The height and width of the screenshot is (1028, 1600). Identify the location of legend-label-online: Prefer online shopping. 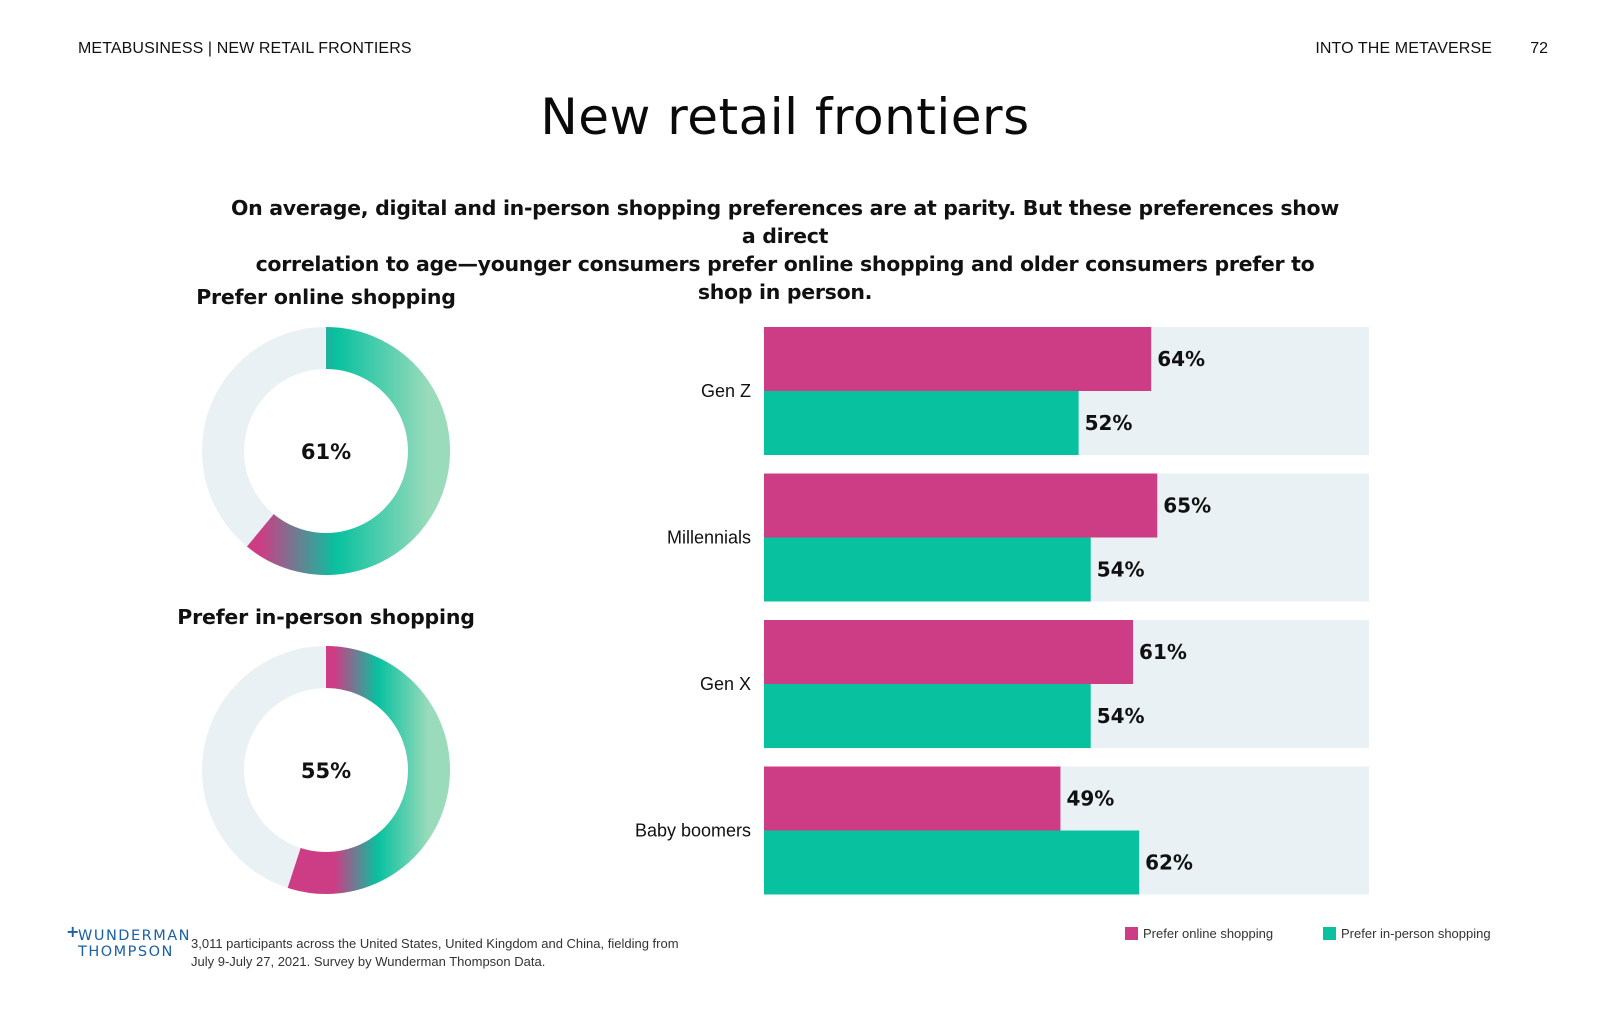
(1208, 933).